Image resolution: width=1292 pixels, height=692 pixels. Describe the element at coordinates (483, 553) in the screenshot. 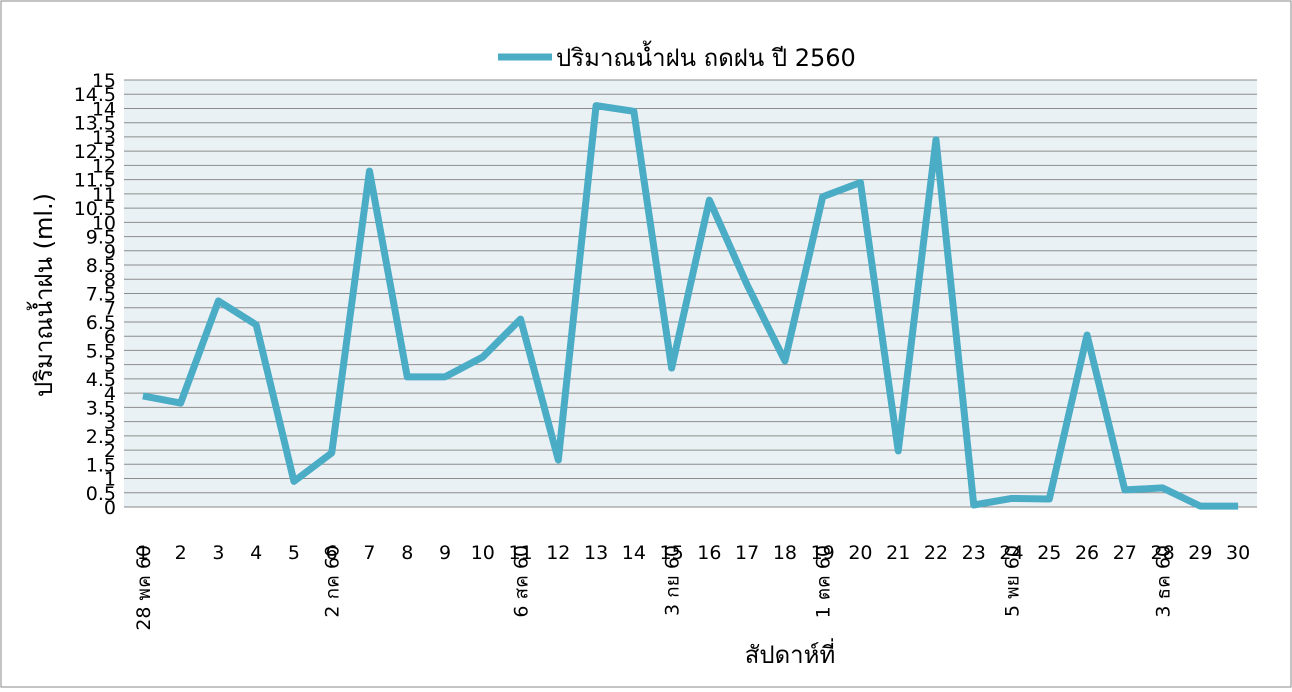

I see `x-tick-label: 10` at that location.